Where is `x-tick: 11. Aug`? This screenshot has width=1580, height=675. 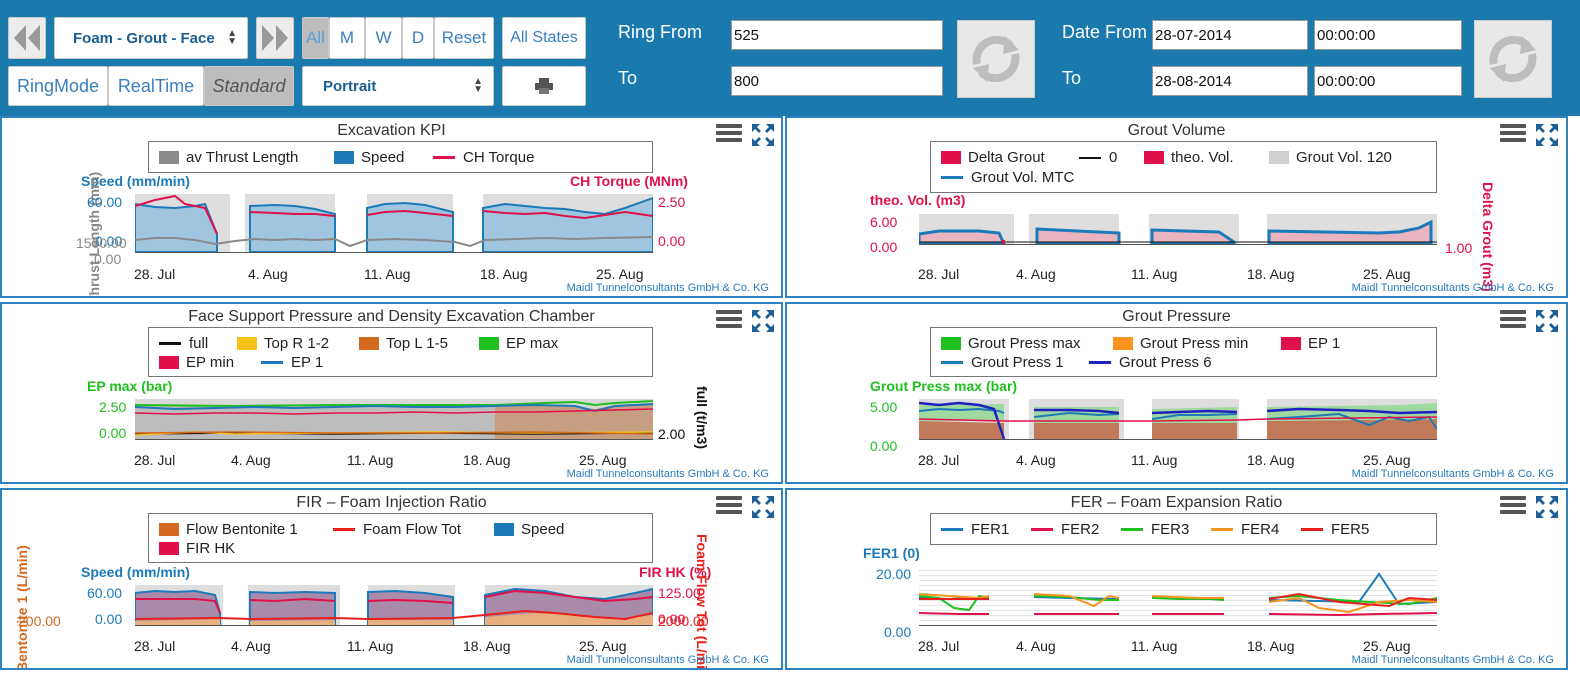 x-tick: 11. Aug is located at coordinates (387, 274).